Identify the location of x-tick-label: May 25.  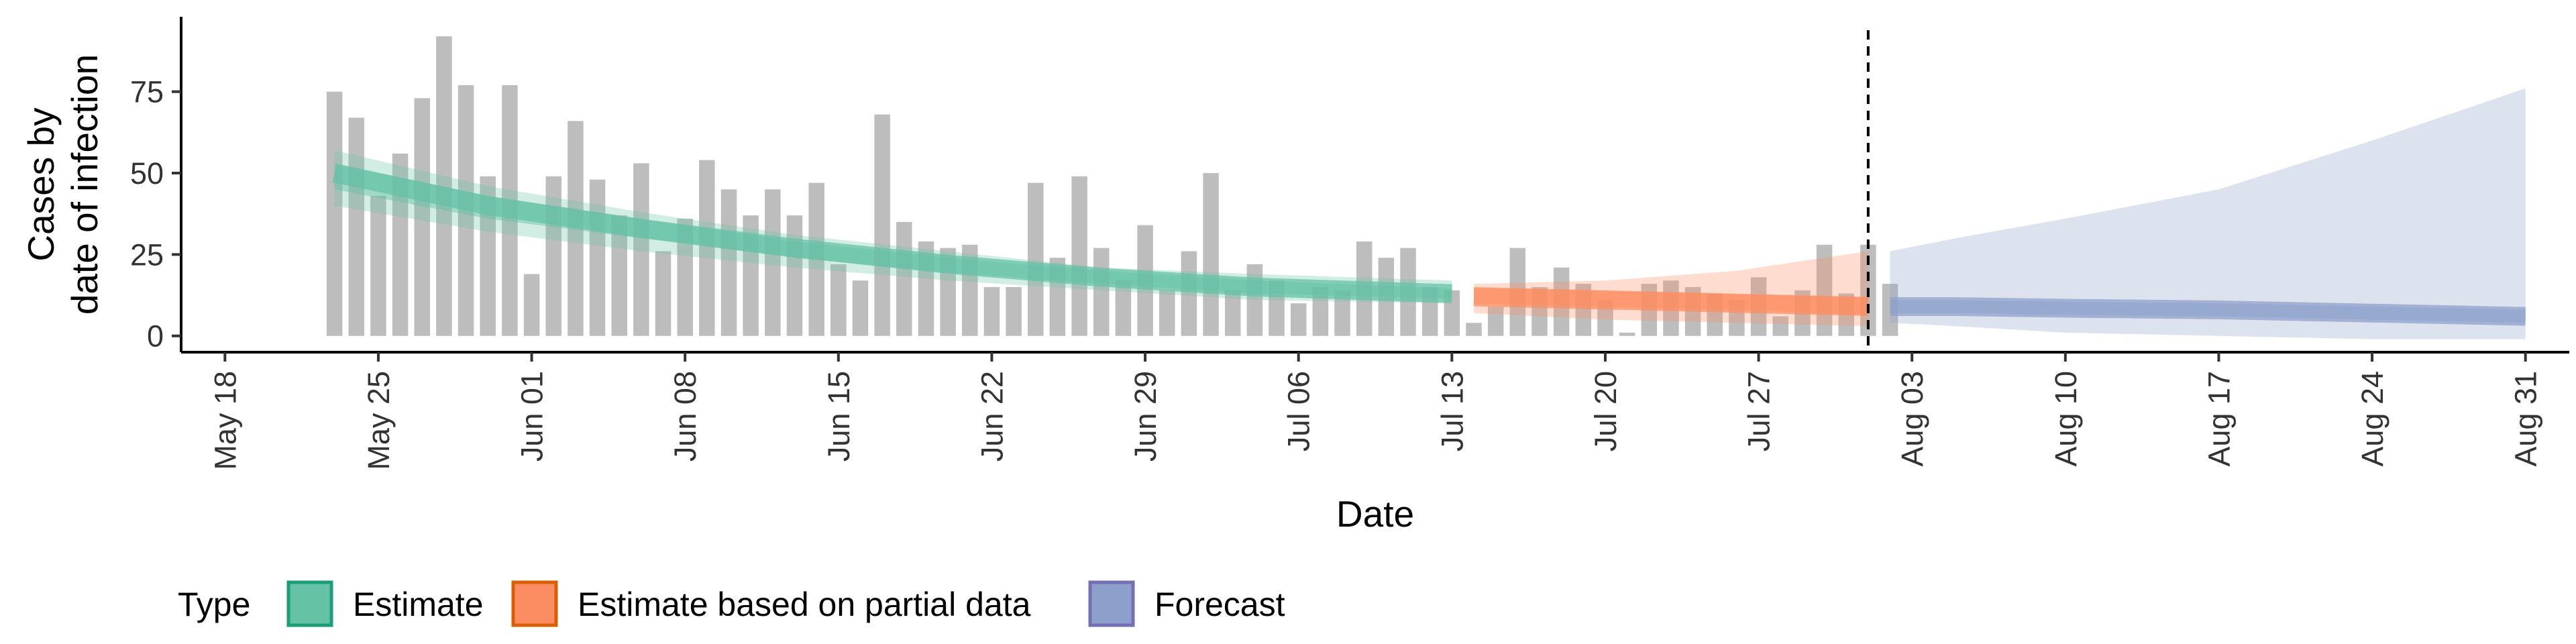
(379, 420).